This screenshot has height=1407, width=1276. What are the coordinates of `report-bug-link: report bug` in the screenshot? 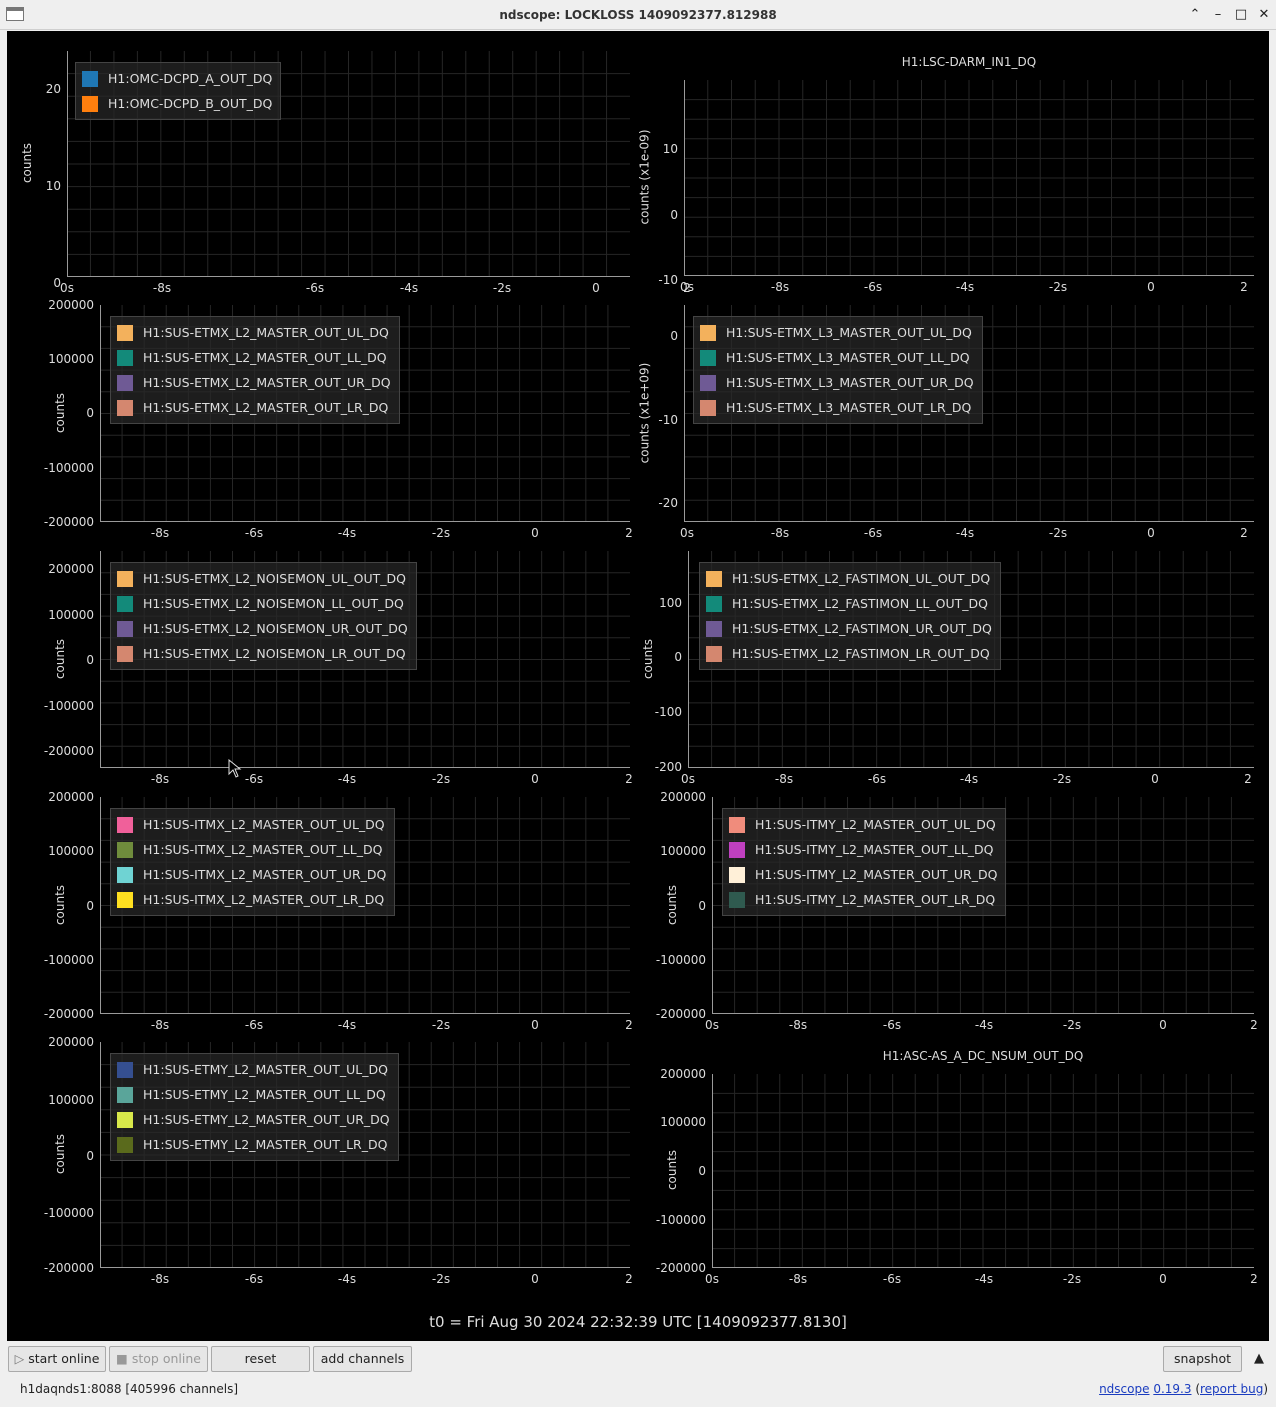 It's located at (1232, 1389).